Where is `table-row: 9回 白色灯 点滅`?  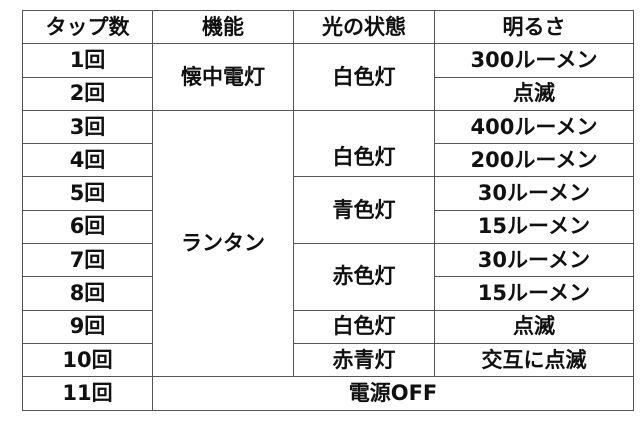
table-row: 9回 白色灯 点滅 is located at coordinates (328, 326).